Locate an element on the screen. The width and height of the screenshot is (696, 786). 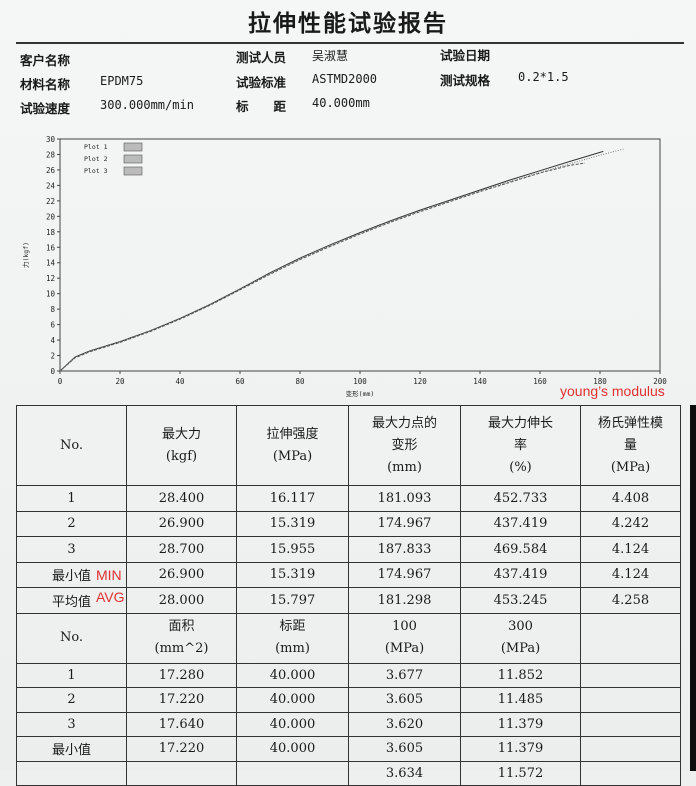
date-label: 试验日期 is located at coordinates (465, 55).